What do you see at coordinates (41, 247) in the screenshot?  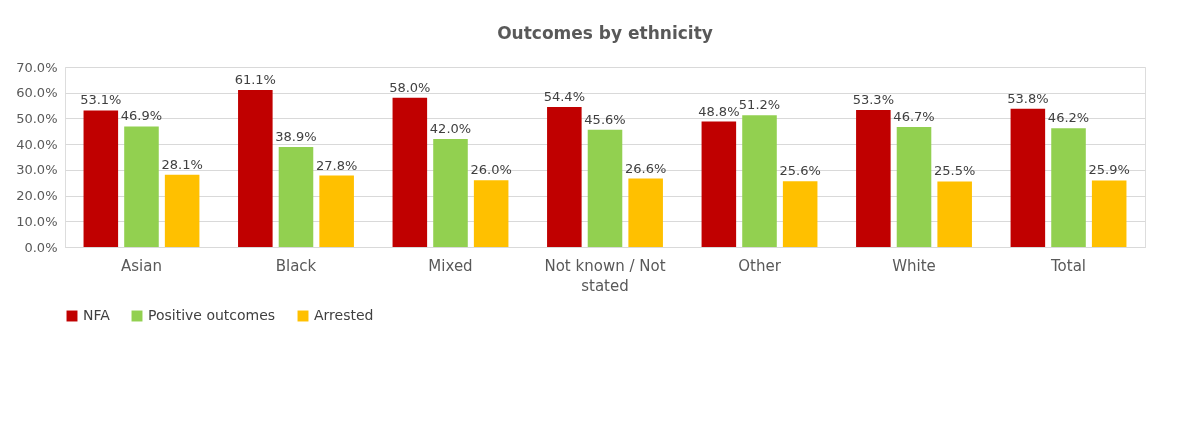 I see `y-tick-label: 0.0%` at bounding box center [41, 247].